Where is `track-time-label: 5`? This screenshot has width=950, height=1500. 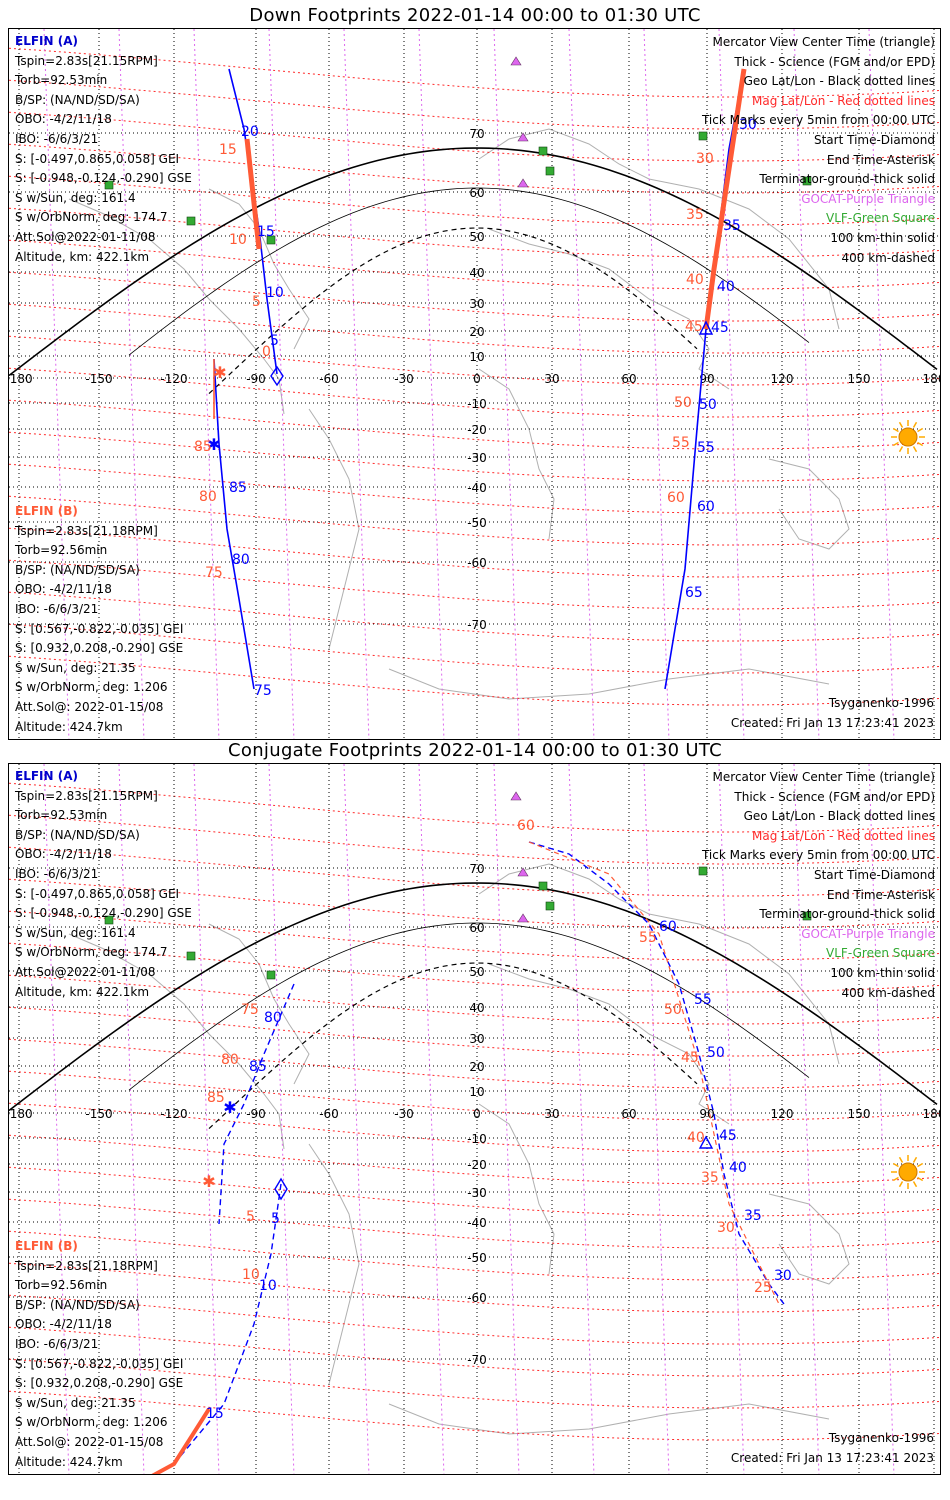 track-time-label: 5 is located at coordinates (250, 1217).